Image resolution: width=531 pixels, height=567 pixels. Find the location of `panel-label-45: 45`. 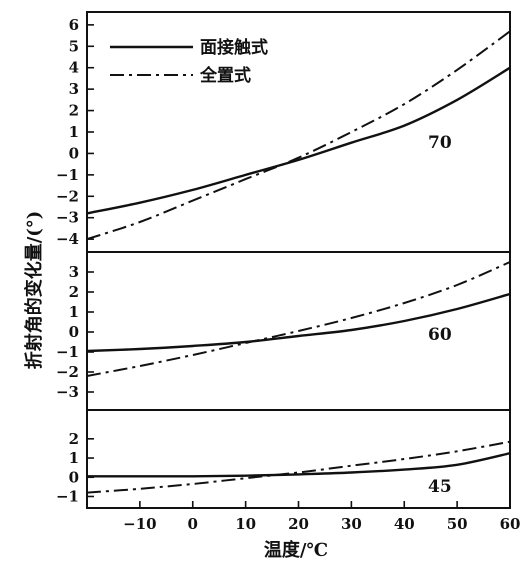

panel-label-45: 45 is located at coordinates (440, 487).